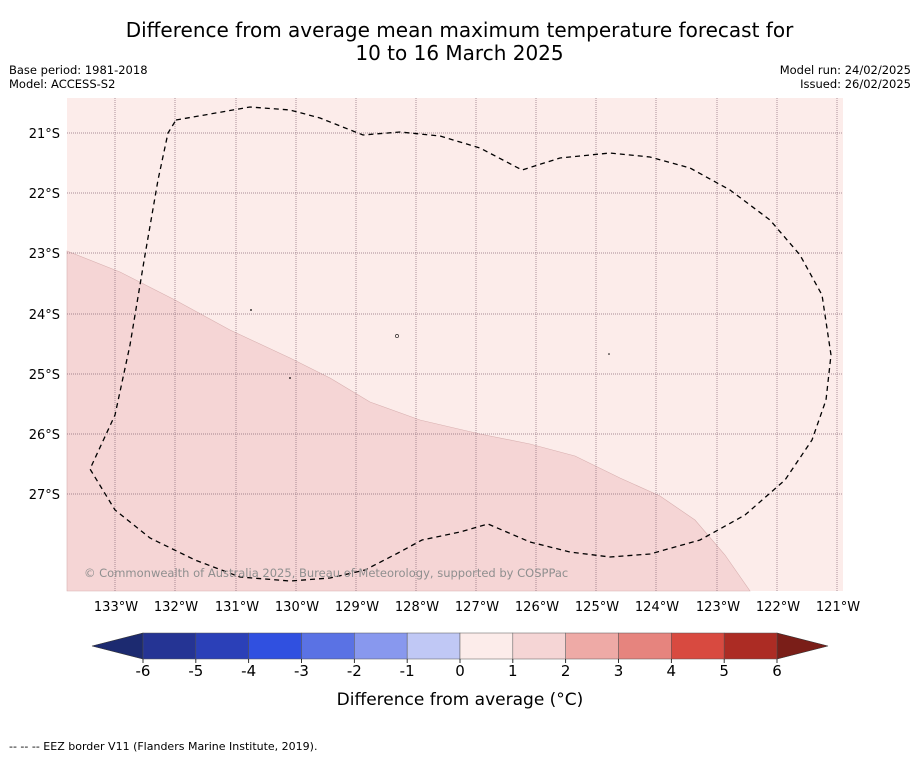  What do you see at coordinates (237, 607) in the screenshot?
I see `lon-label: 131°W` at bounding box center [237, 607].